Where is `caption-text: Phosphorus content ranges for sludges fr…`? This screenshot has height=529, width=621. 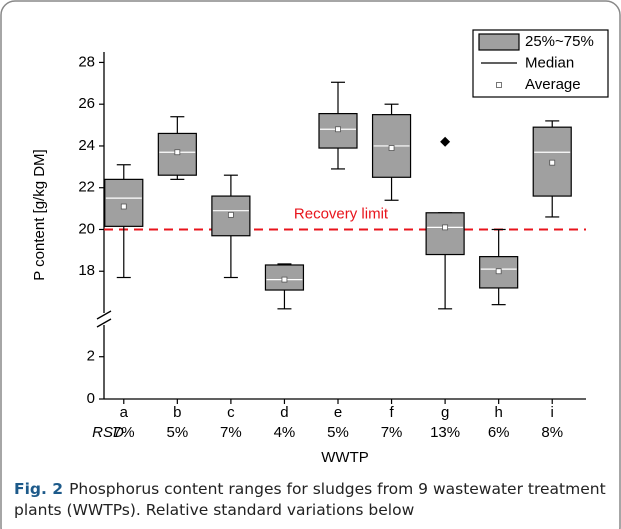 caption-text: Phosphorus content ranges for sludges fr… is located at coordinates (310, 499).